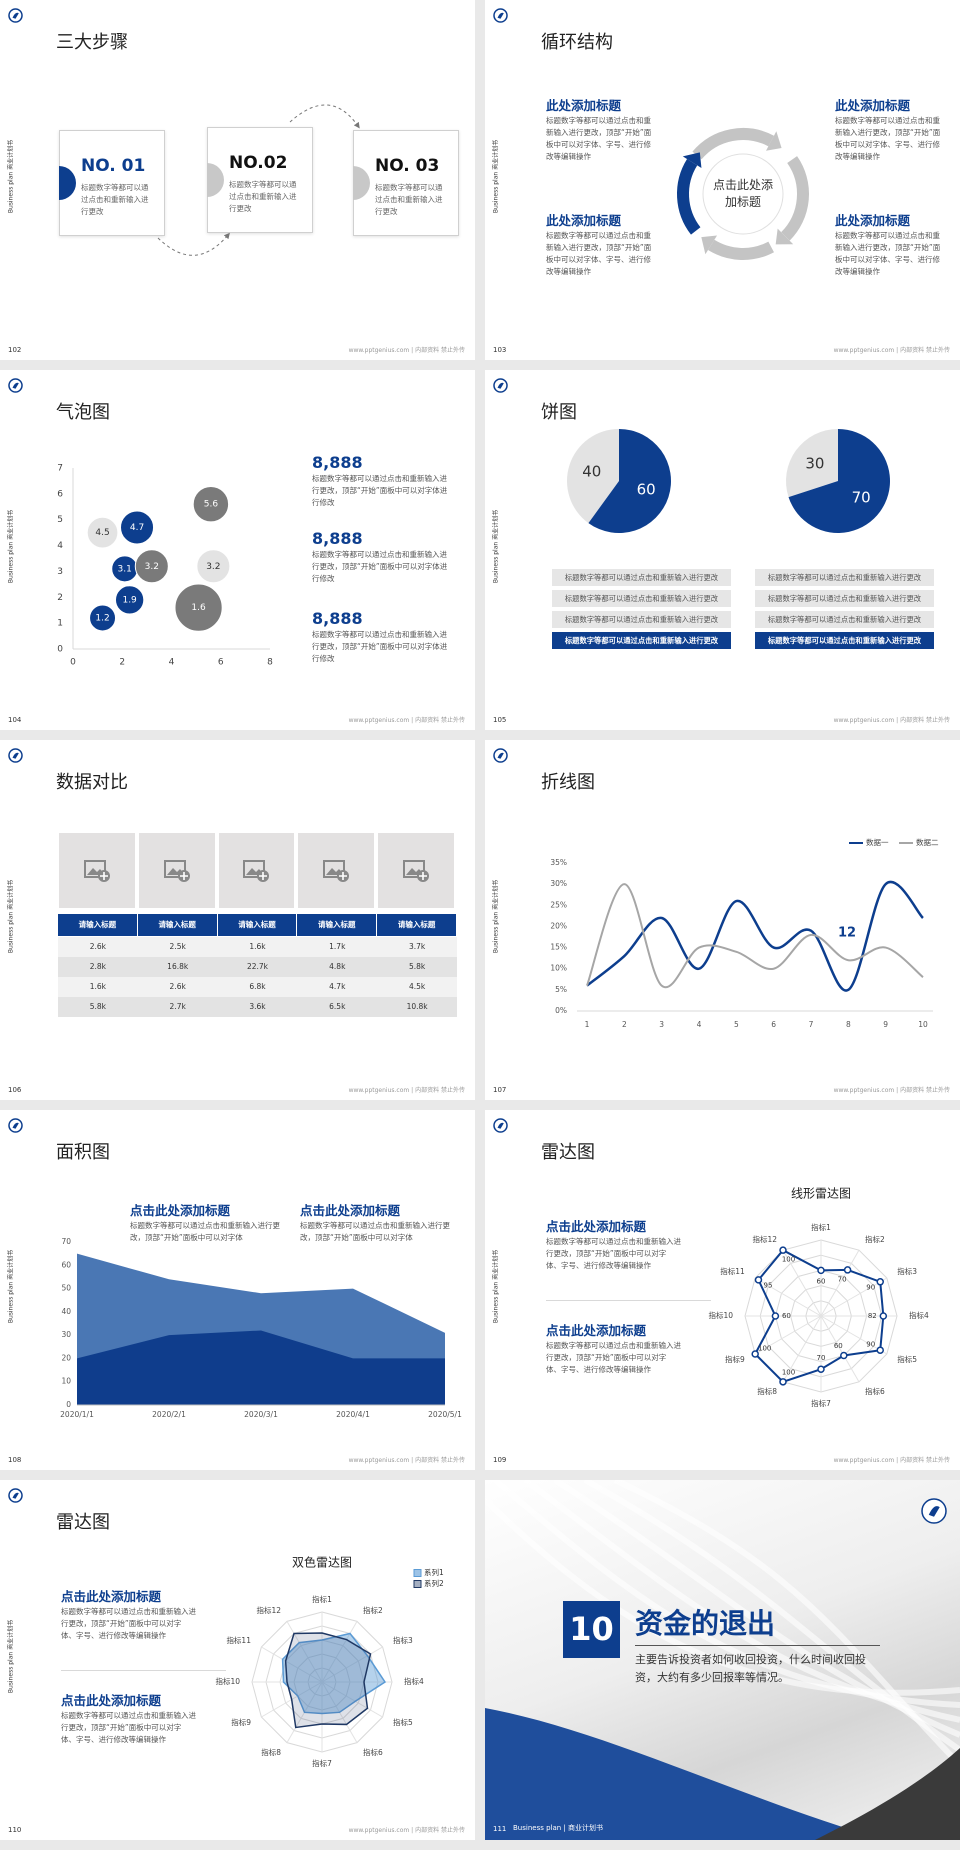 This screenshot has width=960, height=1850. What do you see at coordinates (261, 1367) in the screenshot?
I see `area-series` at bounding box center [261, 1367].